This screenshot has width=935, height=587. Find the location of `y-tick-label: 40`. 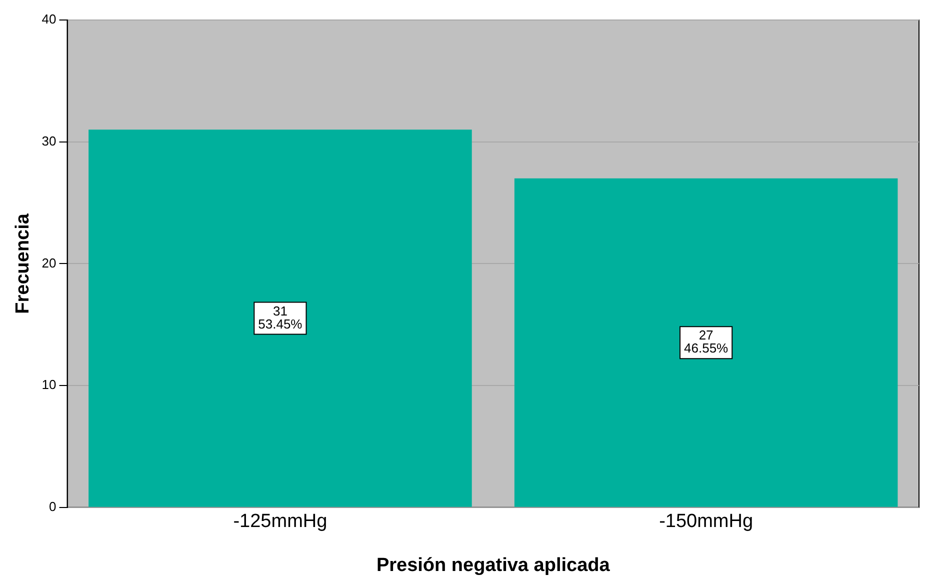

y-tick-label: 40 is located at coordinates (49, 19).